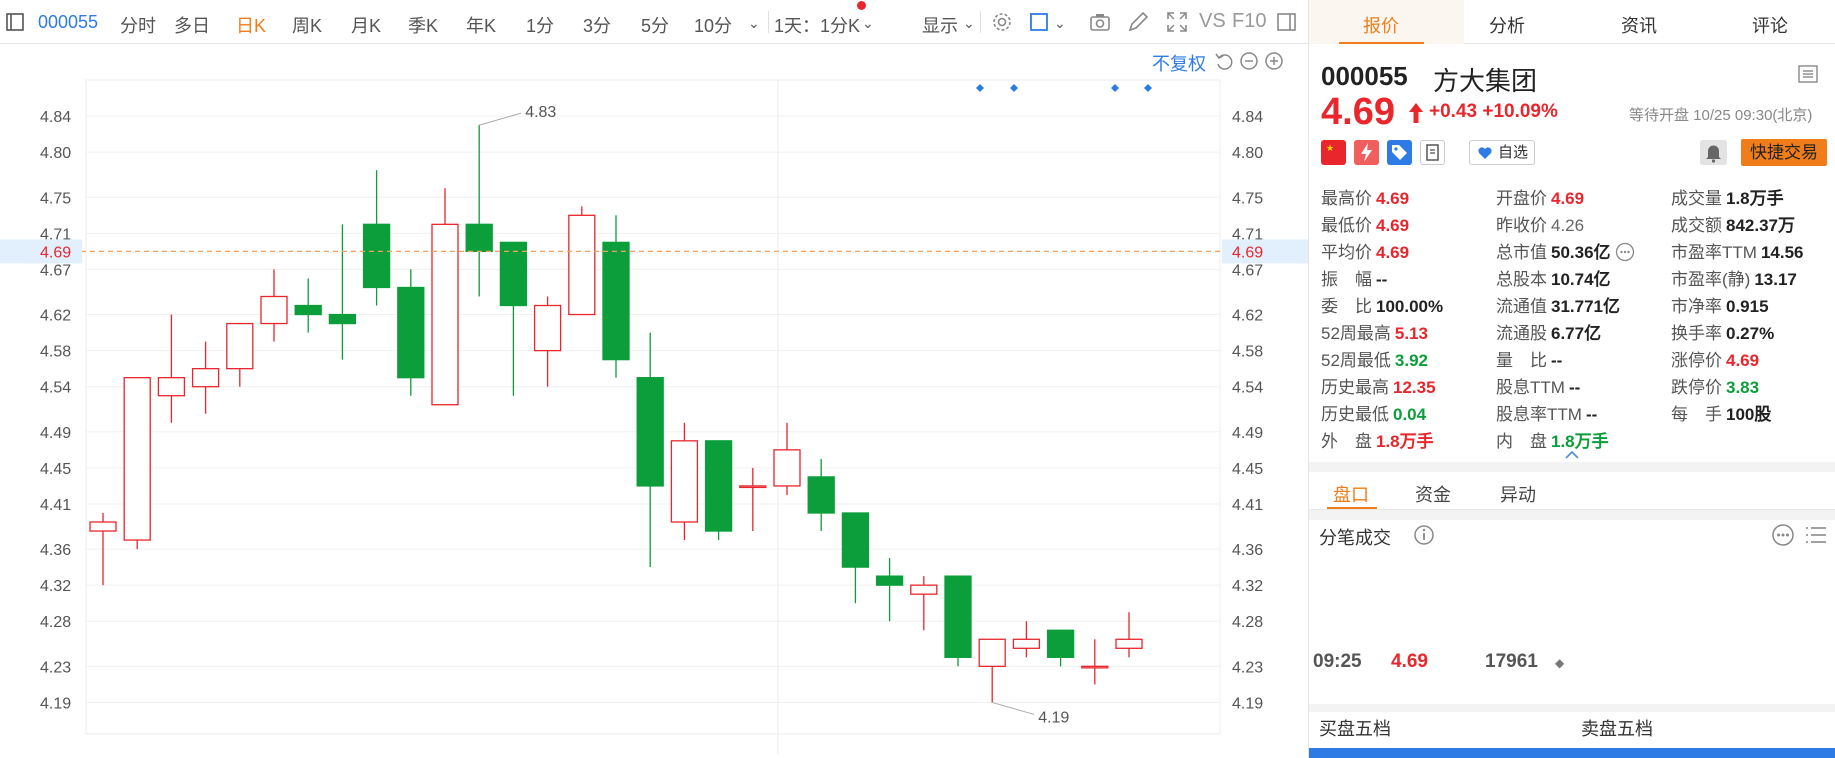  Describe the element at coordinates (1507, 26) in the screenshot. I see `tab-analysis: 分析` at that location.